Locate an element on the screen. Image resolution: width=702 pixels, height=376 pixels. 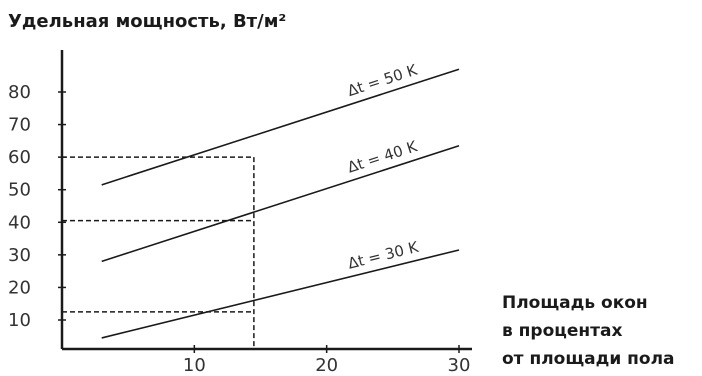
y-tick-label: 50 is located at coordinates (19, 190).